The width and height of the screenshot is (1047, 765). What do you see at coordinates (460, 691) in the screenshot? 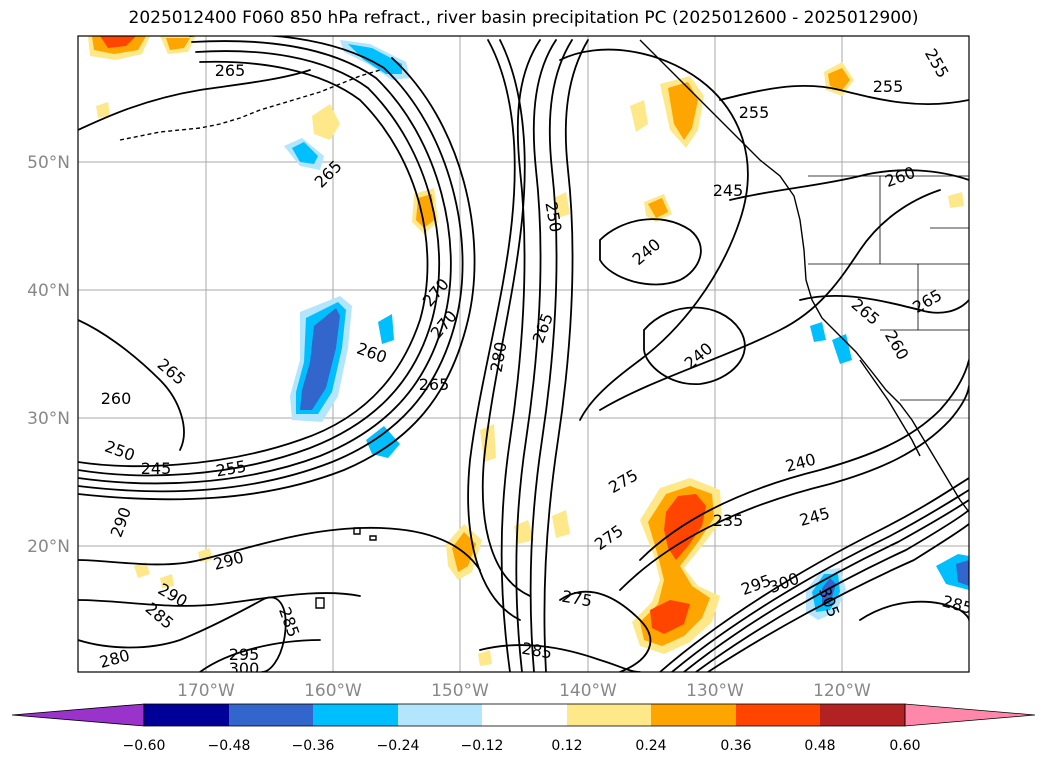
I see `lon-label-150w: 150°W` at bounding box center [460, 691].